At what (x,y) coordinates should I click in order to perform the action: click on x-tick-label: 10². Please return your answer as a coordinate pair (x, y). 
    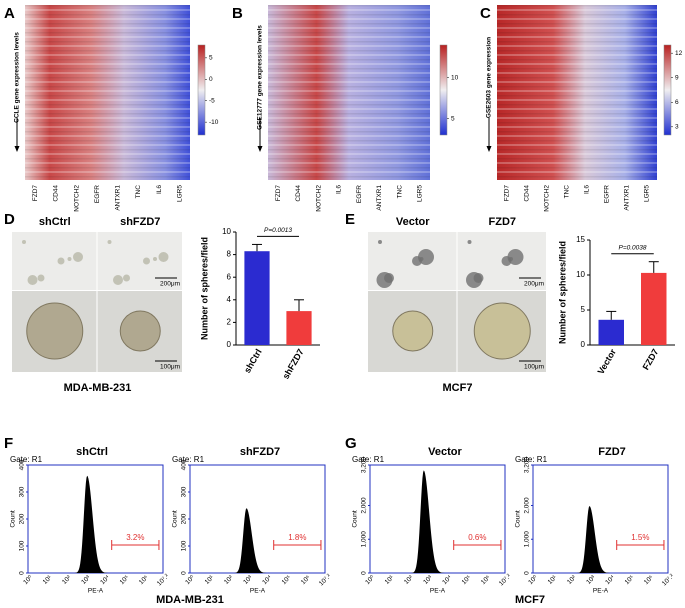
    Looking at the image, I should click on (229, 580).